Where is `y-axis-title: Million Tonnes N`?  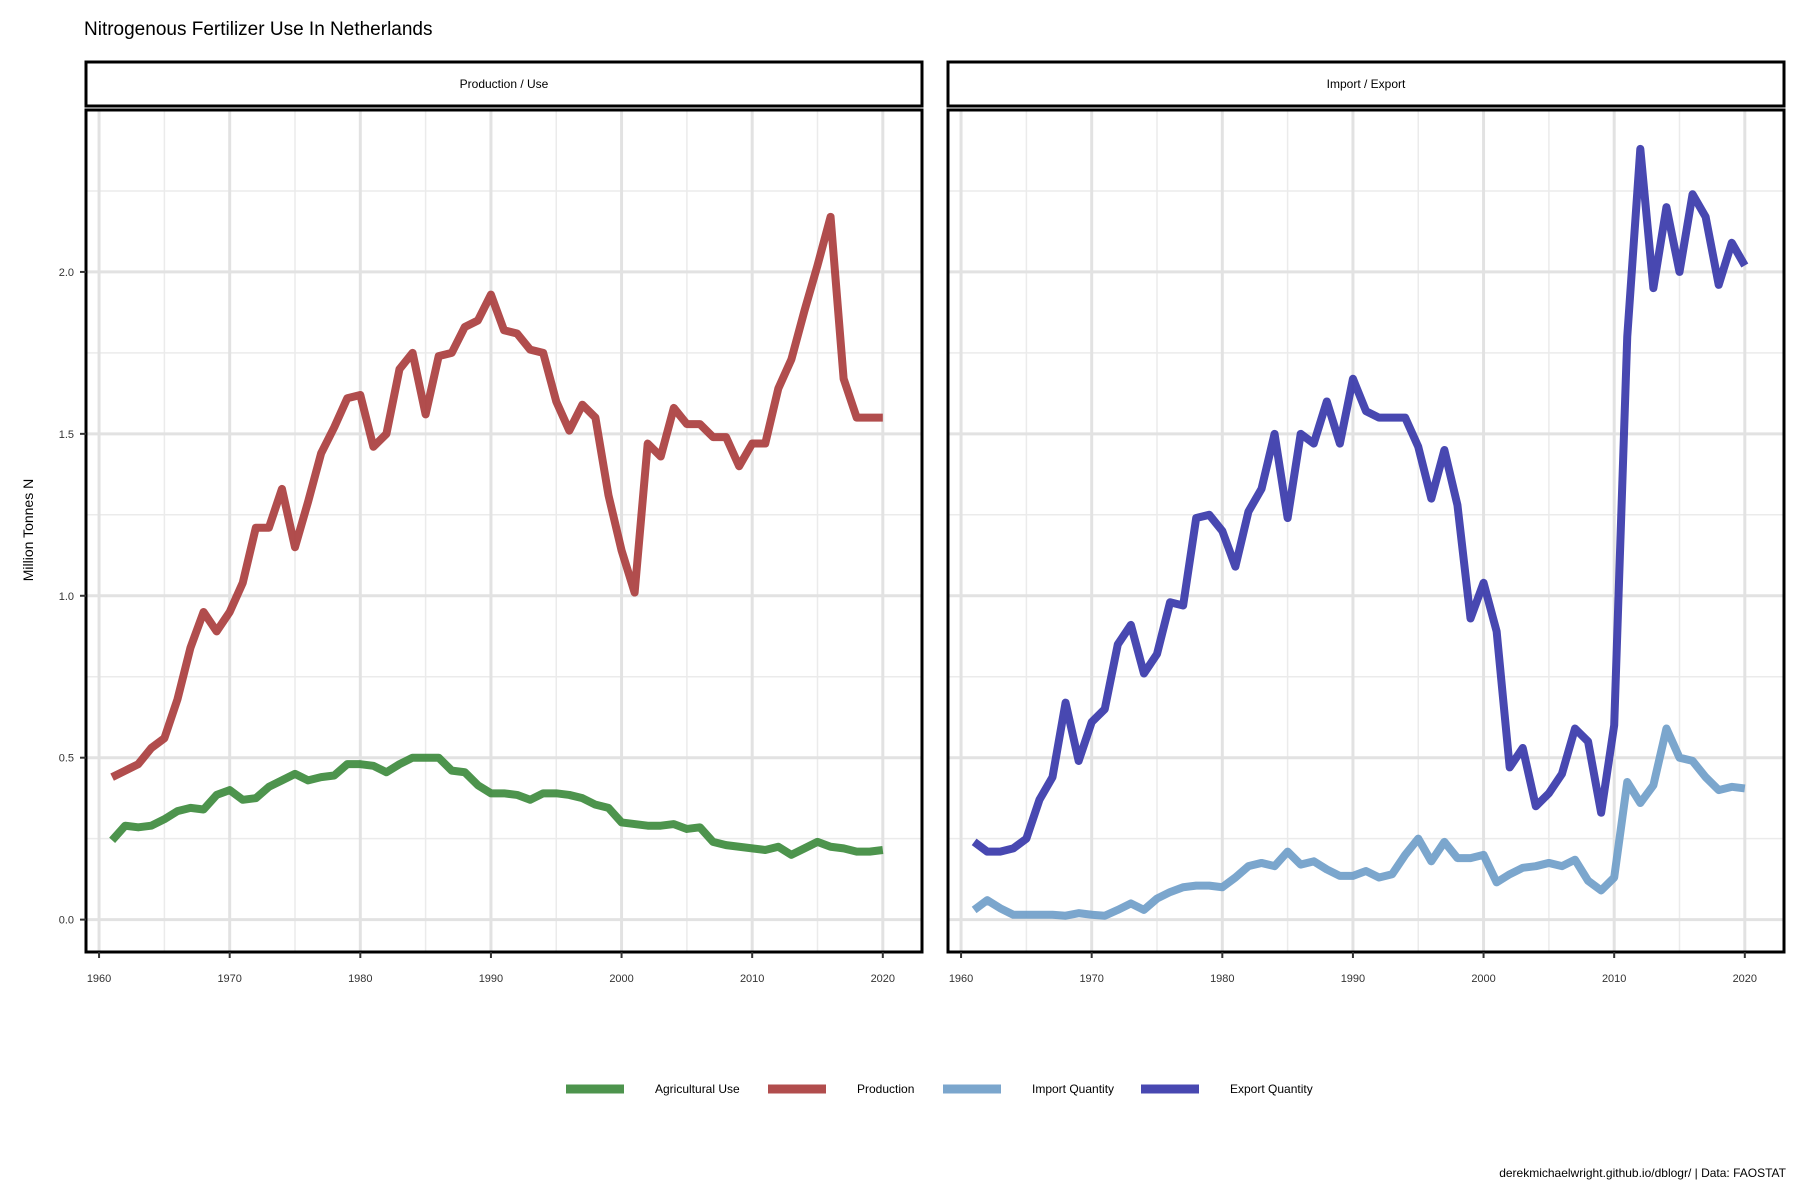
y-axis-title: Million Tonnes N is located at coordinates (28, 530).